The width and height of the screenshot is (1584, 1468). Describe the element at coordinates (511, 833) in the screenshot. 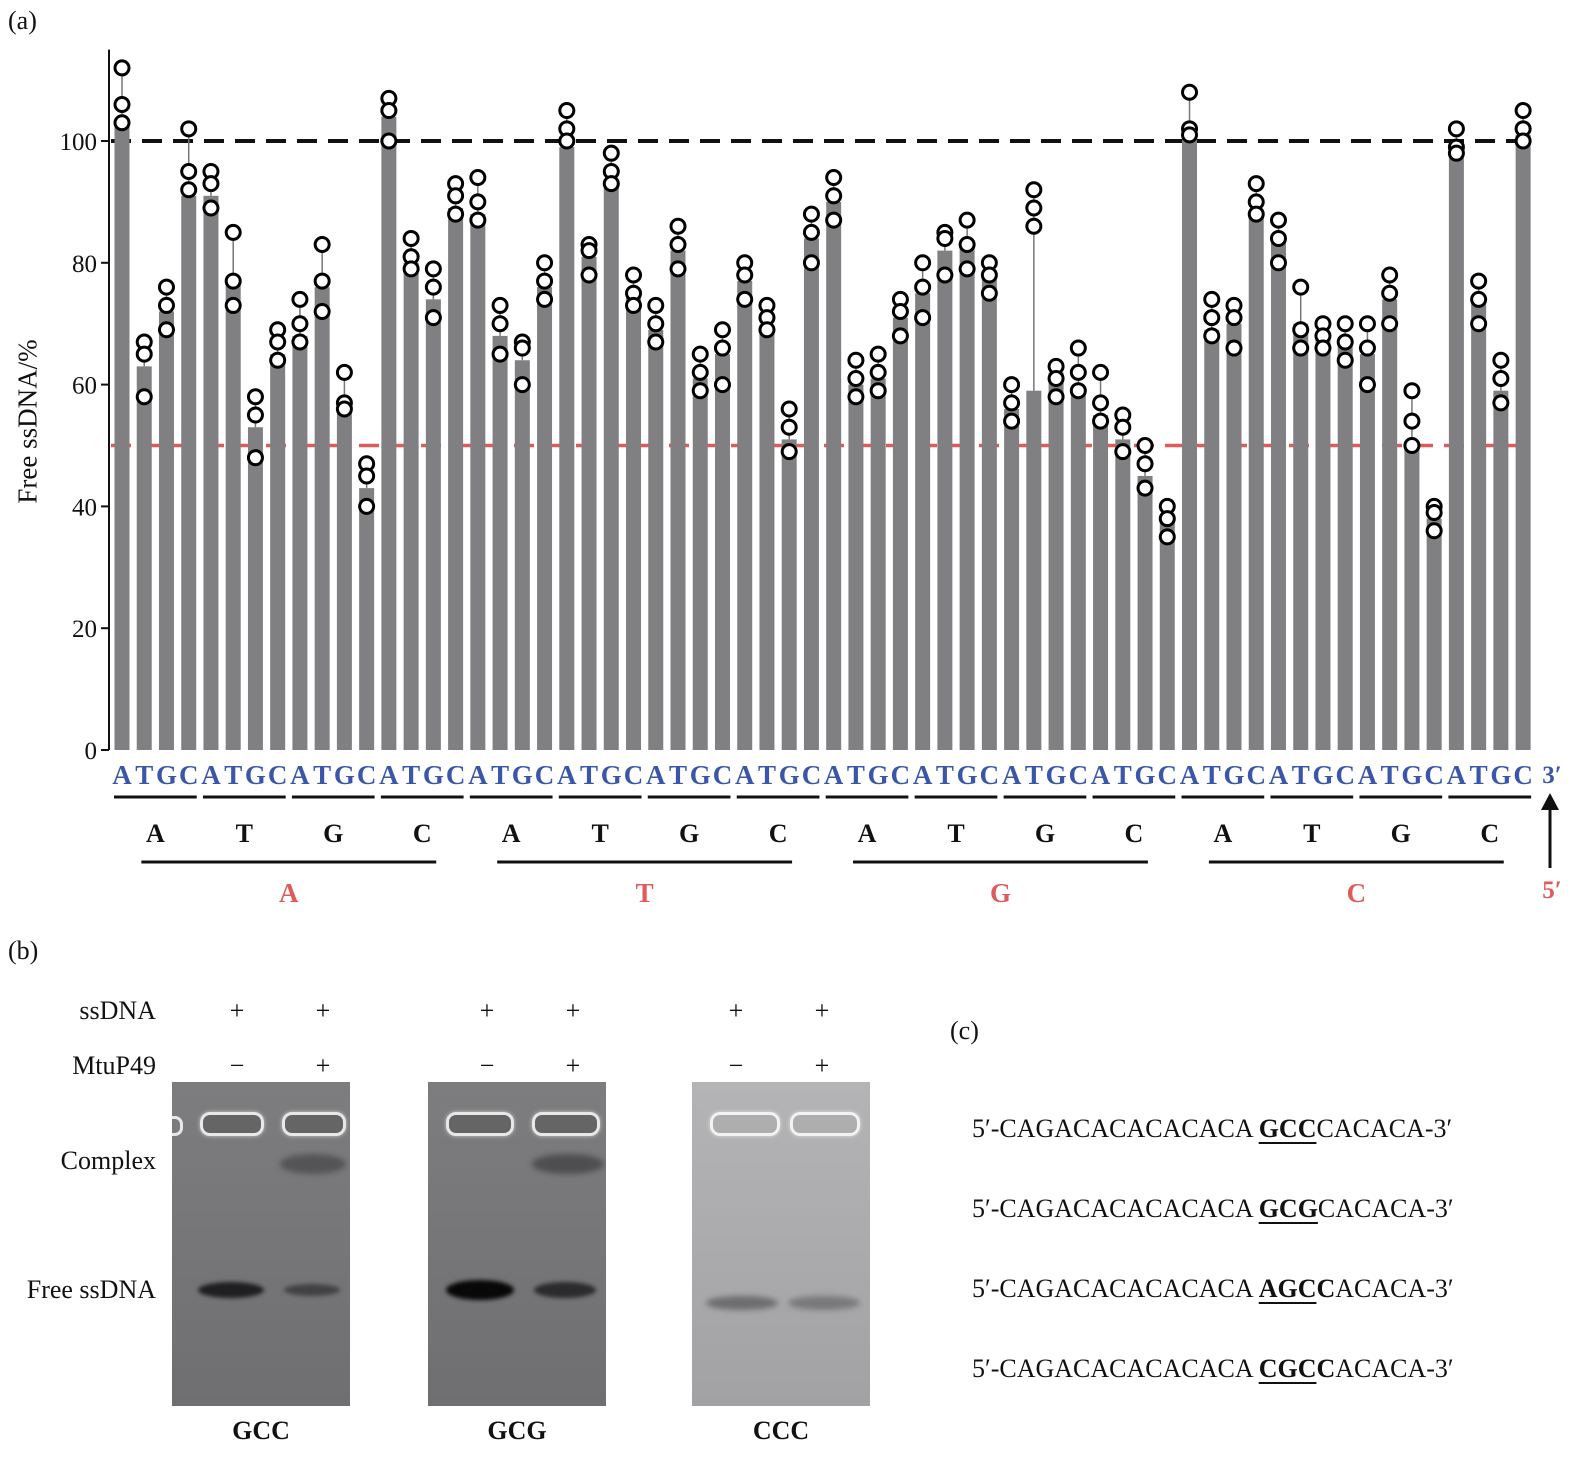

I see `second-position-label: A` at that location.